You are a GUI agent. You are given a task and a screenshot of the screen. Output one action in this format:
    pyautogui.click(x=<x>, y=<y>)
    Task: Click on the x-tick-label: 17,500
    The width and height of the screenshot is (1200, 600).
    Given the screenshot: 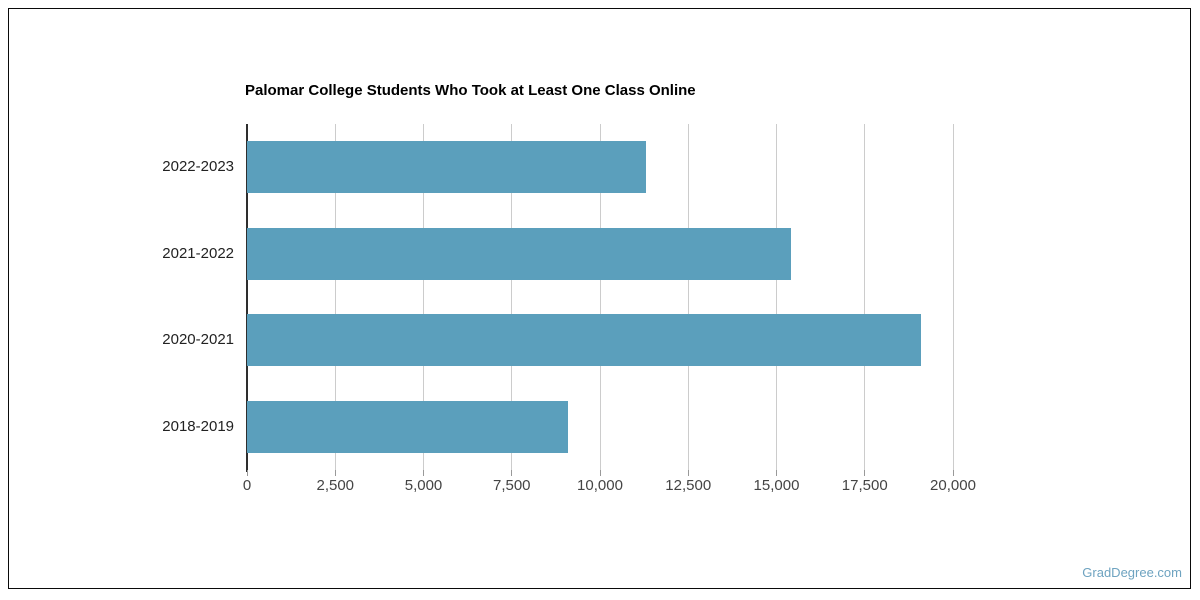 What is the action you would take?
    pyautogui.click(x=864, y=485)
    